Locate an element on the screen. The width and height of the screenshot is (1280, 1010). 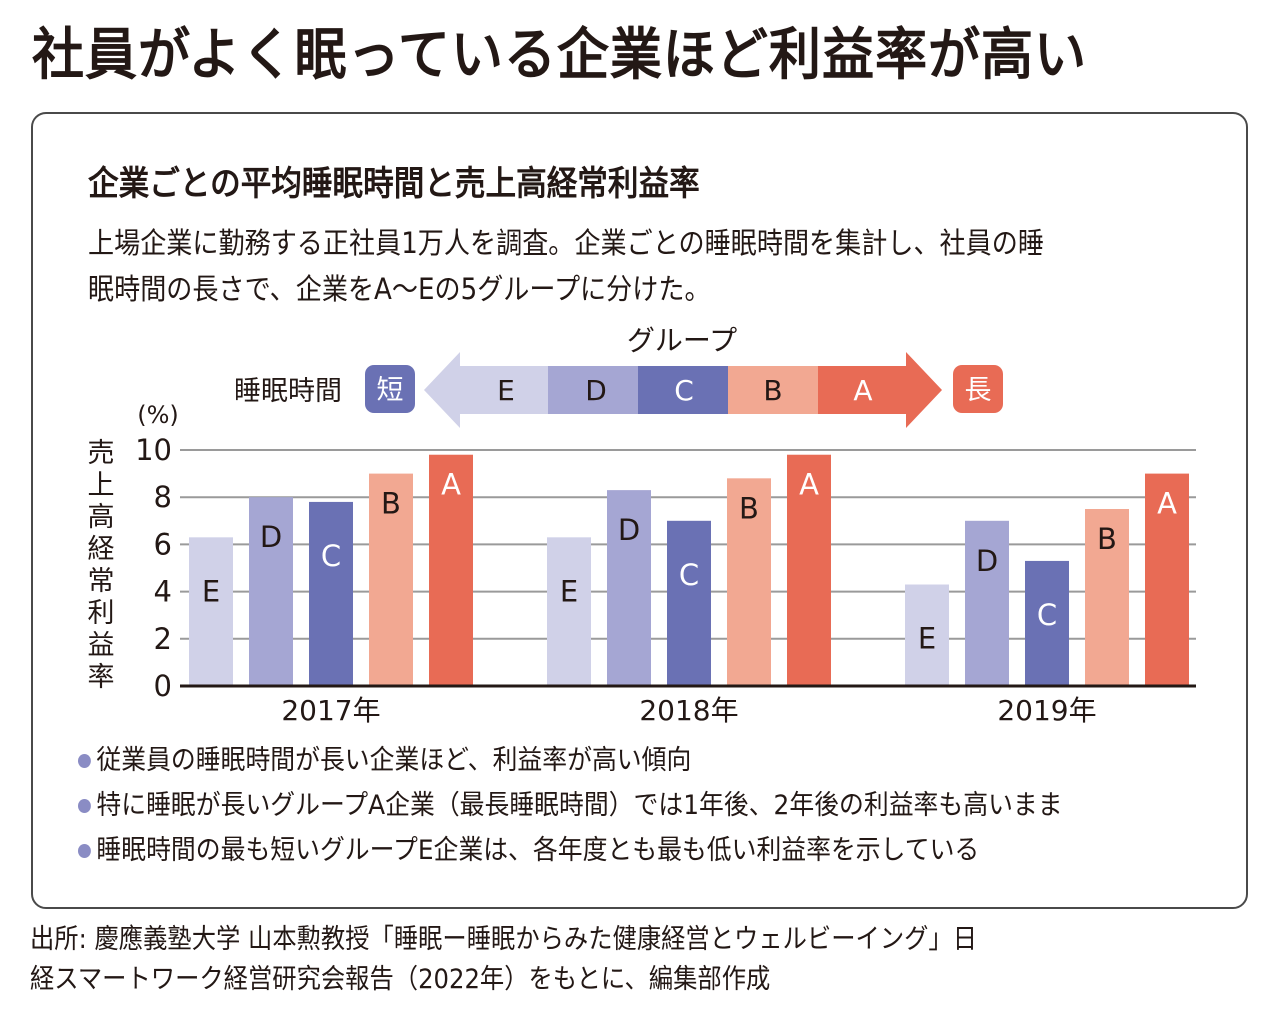
y-axis-label-char: 売 is located at coordinates (101, 453).